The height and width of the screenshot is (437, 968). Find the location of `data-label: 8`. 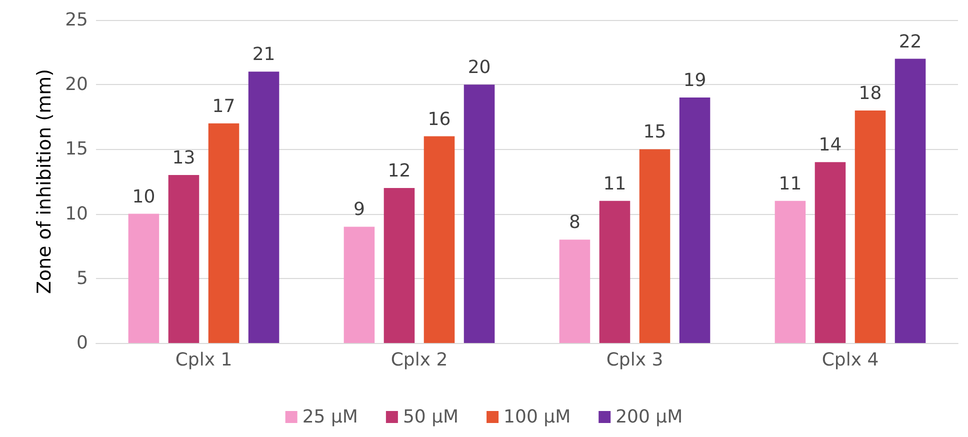

data-label: 8 is located at coordinates (574, 223).